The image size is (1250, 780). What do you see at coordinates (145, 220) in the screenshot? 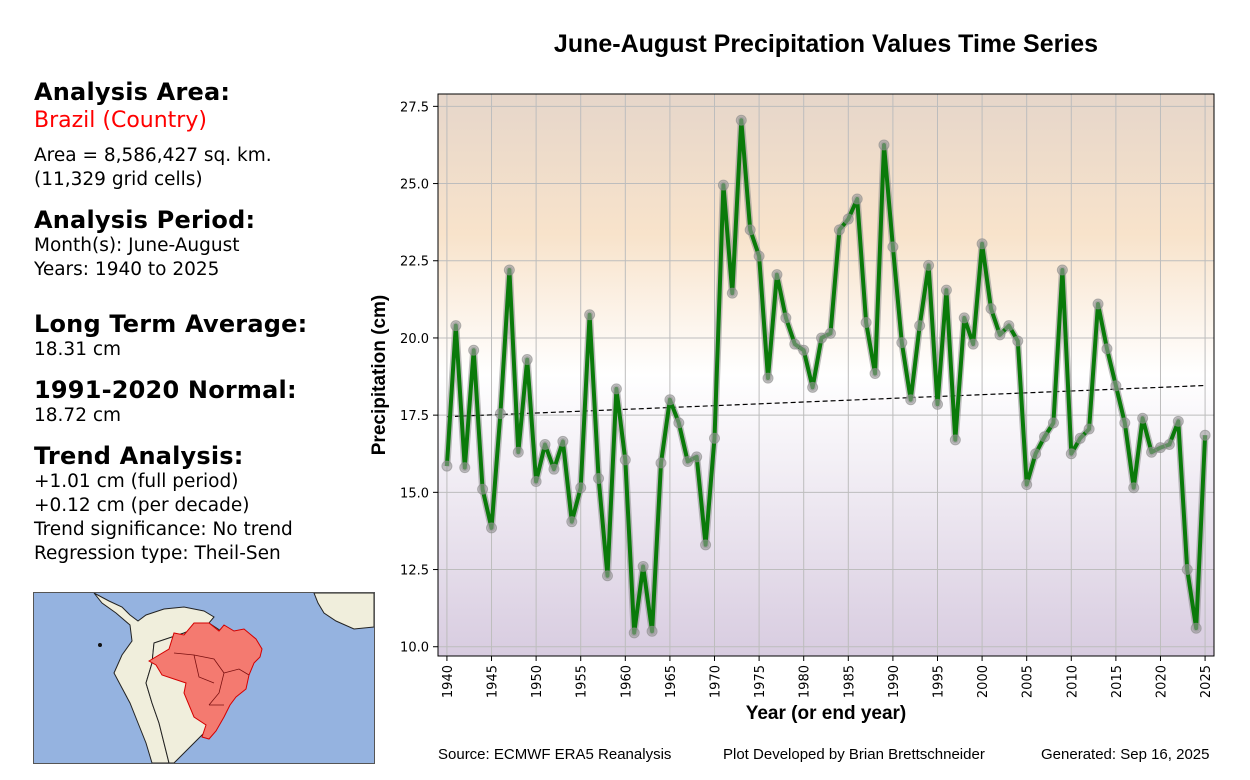
I see `period-heading: Analysis Period:` at bounding box center [145, 220].